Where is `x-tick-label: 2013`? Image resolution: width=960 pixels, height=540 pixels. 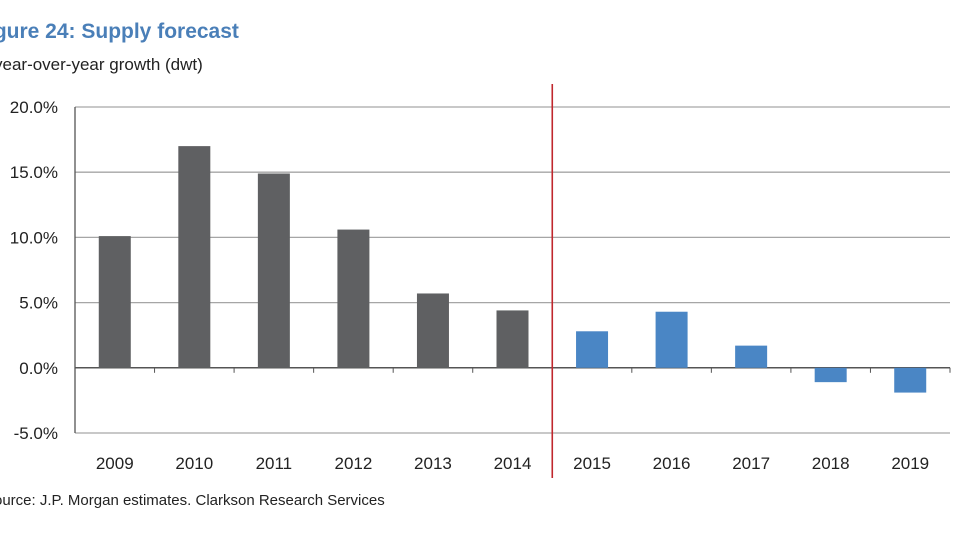
x-tick-label: 2013 is located at coordinates (433, 463).